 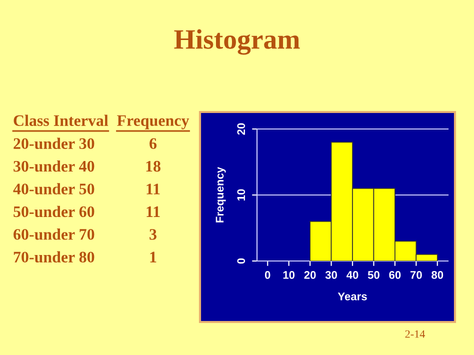 I want to click on text: 6, so click(x=153, y=143).